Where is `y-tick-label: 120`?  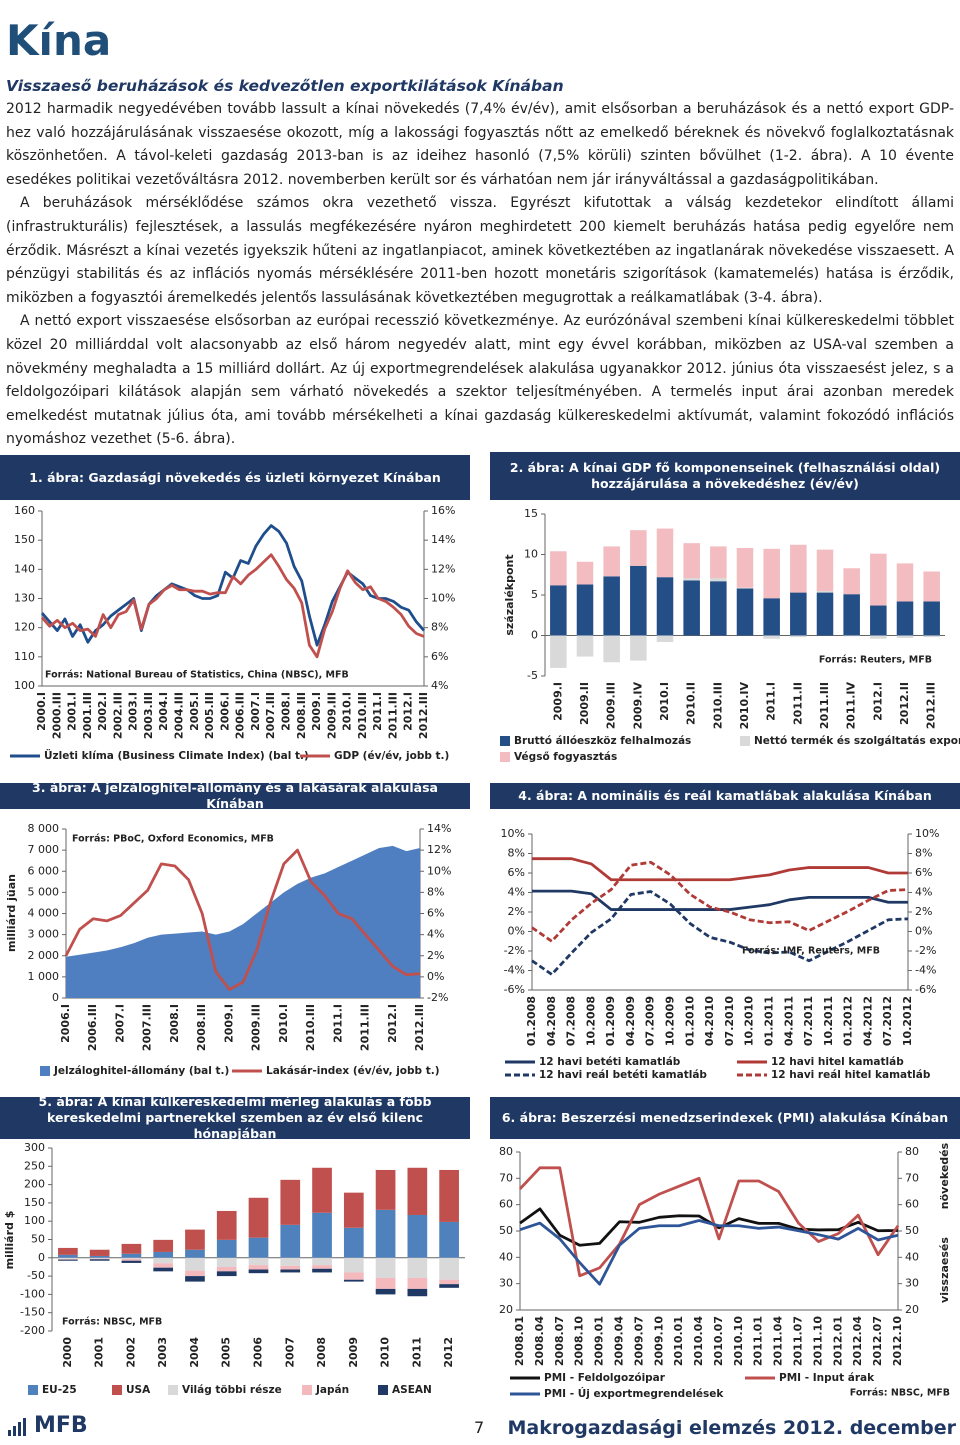
y-tick-label: 120 is located at coordinates (24, 627).